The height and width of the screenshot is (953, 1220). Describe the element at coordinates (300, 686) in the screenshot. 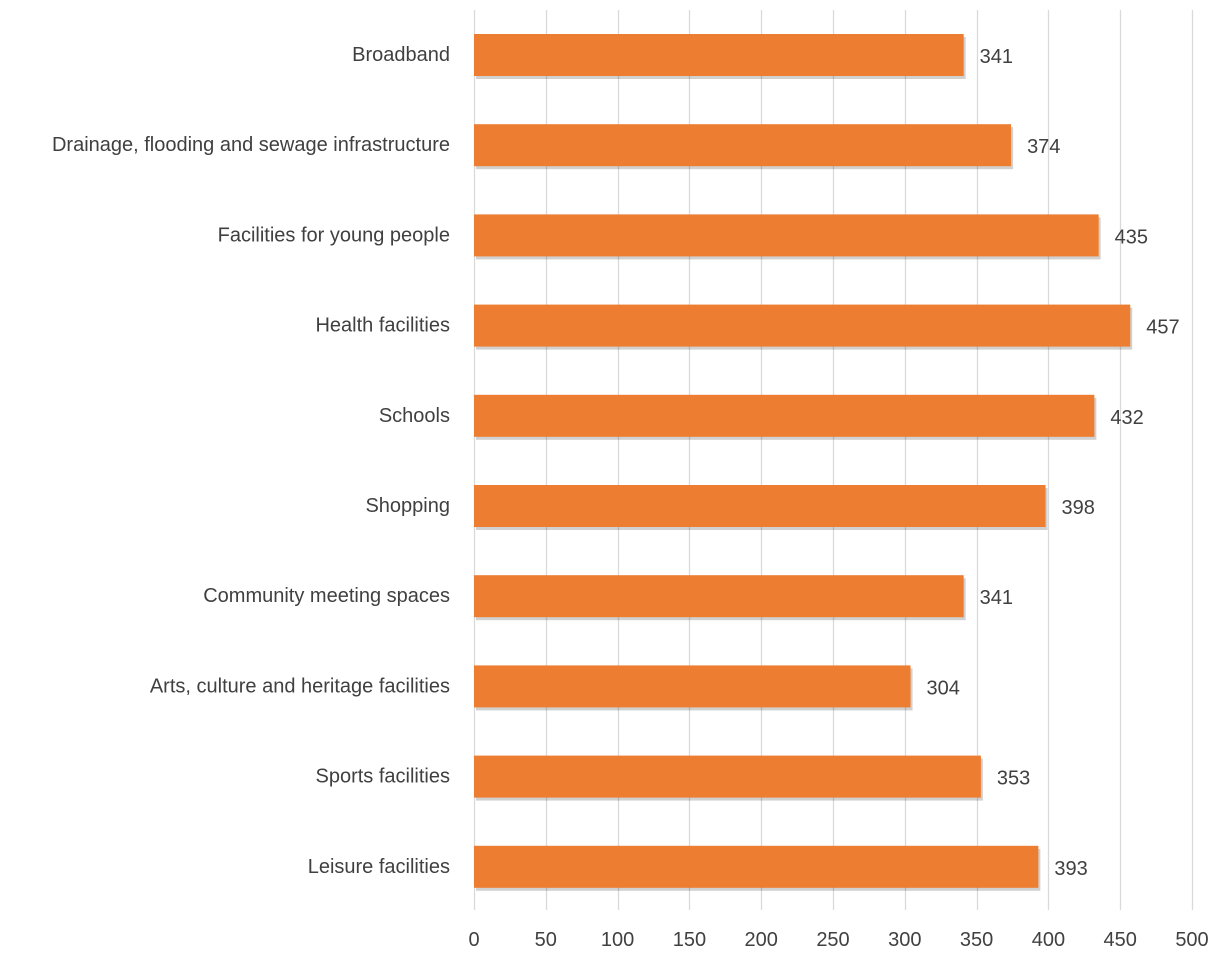

I see `category-label: Arts, culture and heritage facilities` at that location.